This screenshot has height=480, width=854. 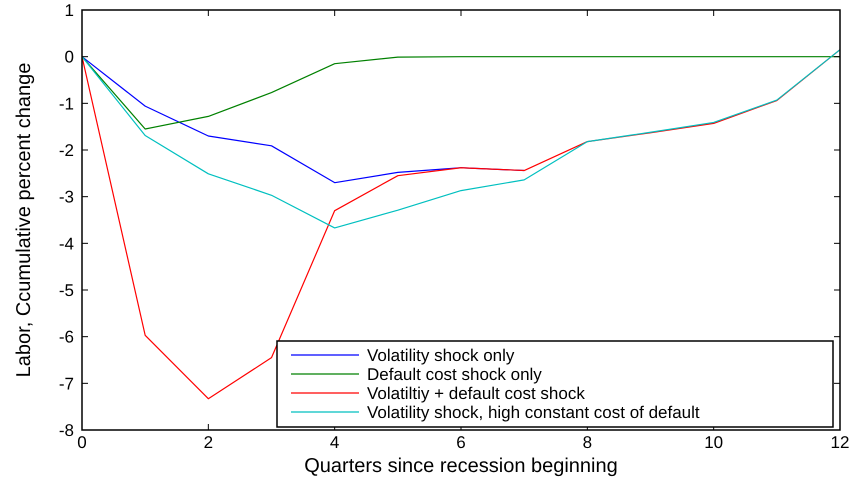 I want to click on y-tick-label: 1, so click(x=69, y=10).